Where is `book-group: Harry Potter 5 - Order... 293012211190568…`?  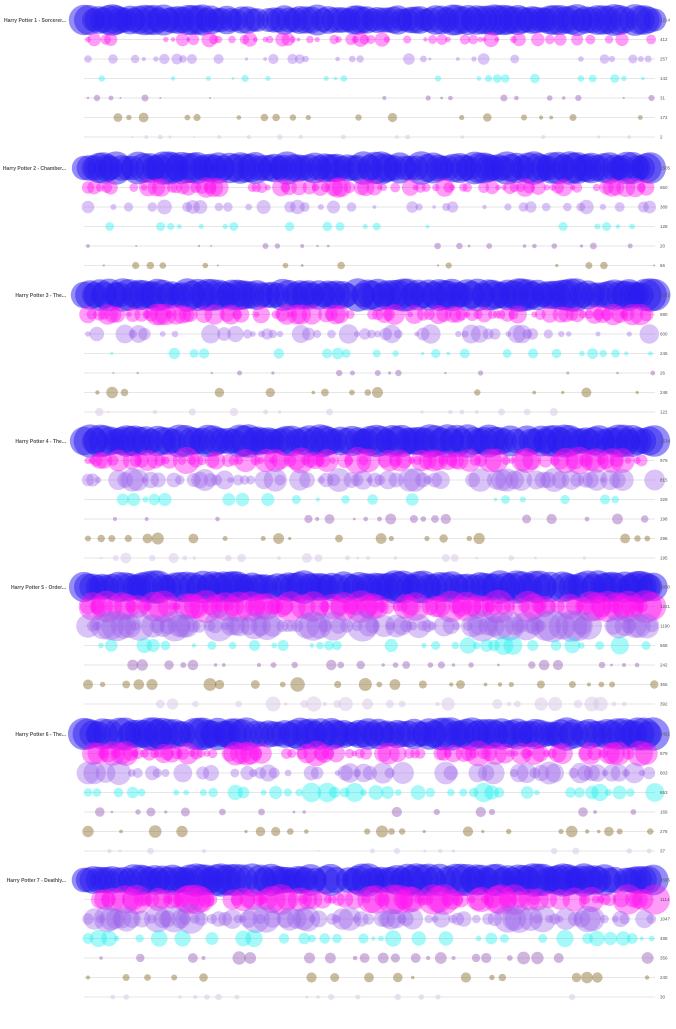 book-group: Harry Potter 5 - Order... 293012211190568… is located at coordinates (341, 641).